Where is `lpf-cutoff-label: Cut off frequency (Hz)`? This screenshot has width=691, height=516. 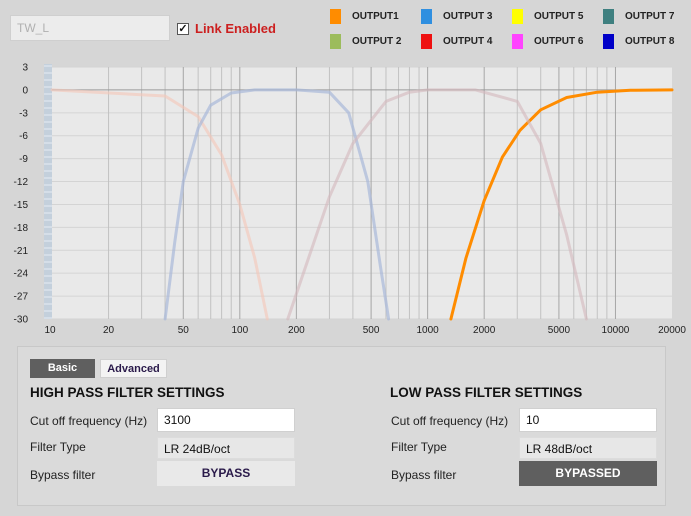
lpf-cutoff-label: Cut off frequency (Hz) is located at coordinates (450, 421).